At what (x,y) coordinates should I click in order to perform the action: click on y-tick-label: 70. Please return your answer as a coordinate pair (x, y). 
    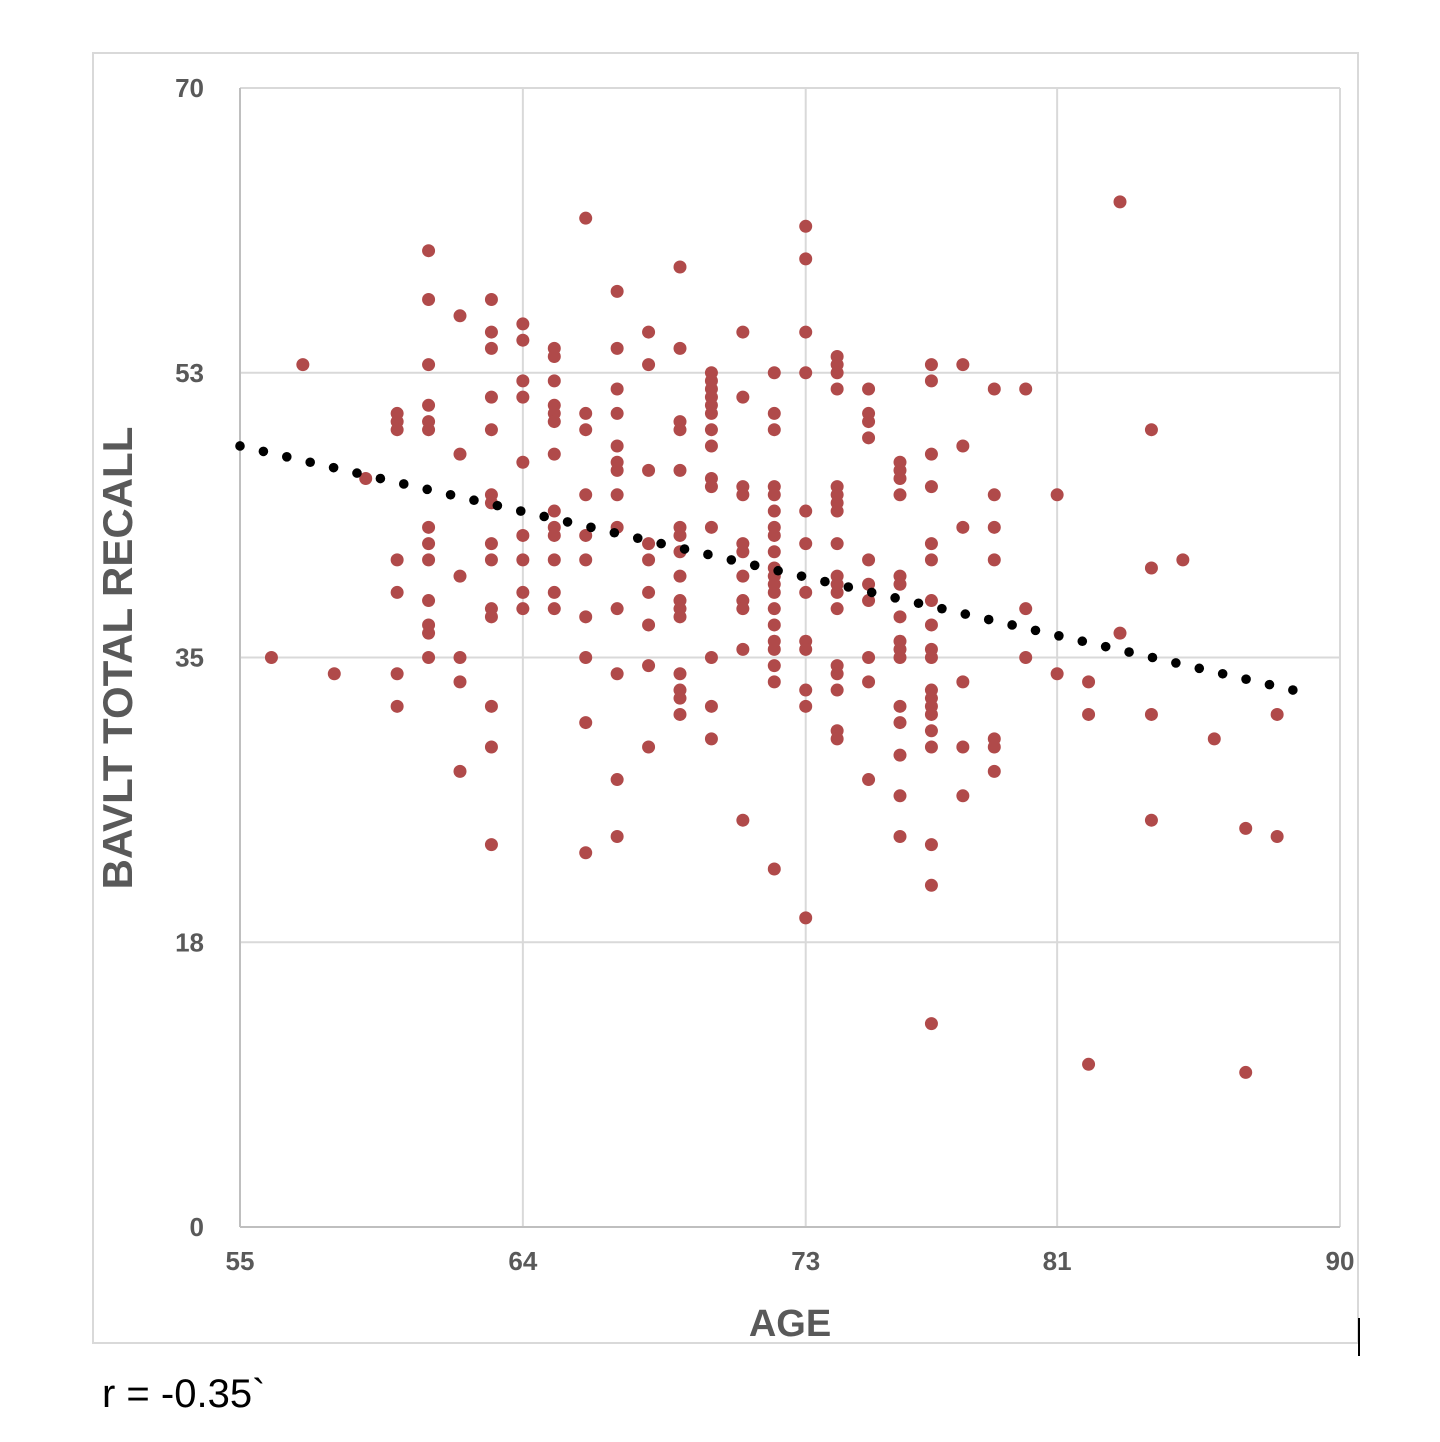
    Looking at the image, I should click on (189, 88).